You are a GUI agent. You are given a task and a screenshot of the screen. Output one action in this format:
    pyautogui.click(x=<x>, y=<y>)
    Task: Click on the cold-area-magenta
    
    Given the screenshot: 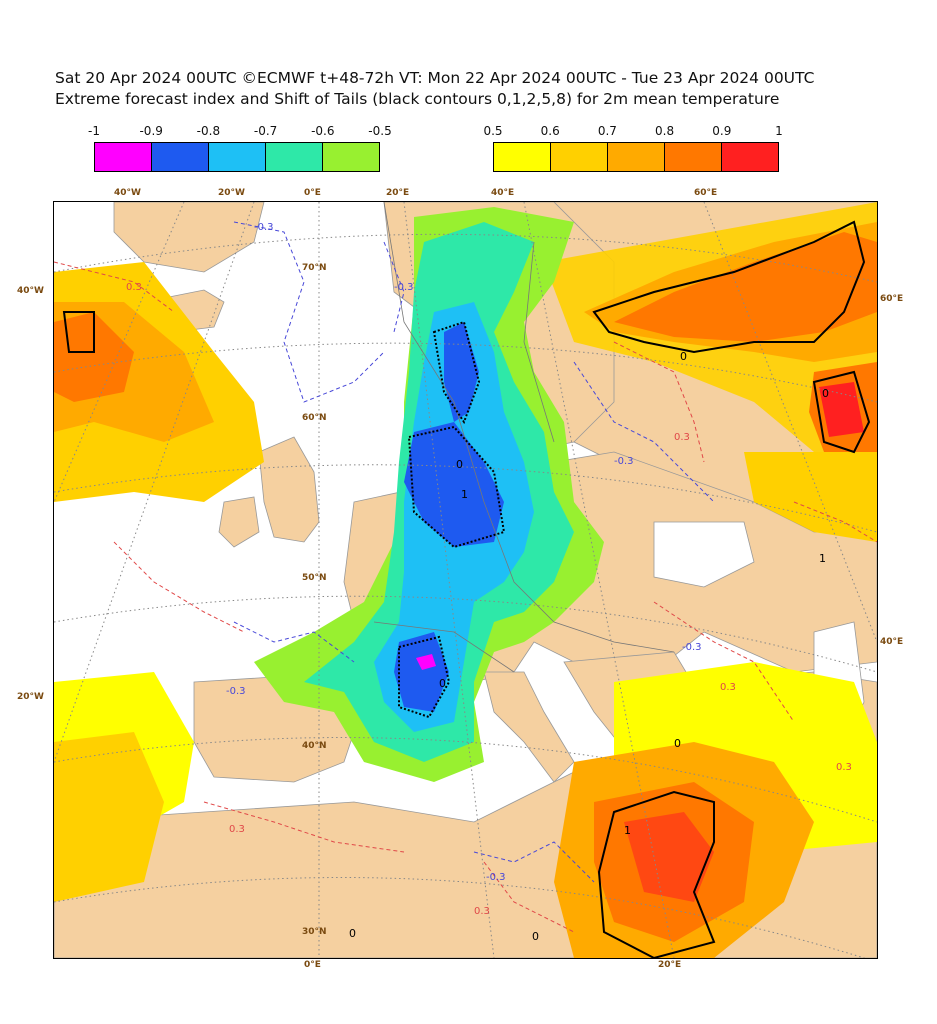 What is the action you would take?
    pyautogui.click(x=426, y=662)
    